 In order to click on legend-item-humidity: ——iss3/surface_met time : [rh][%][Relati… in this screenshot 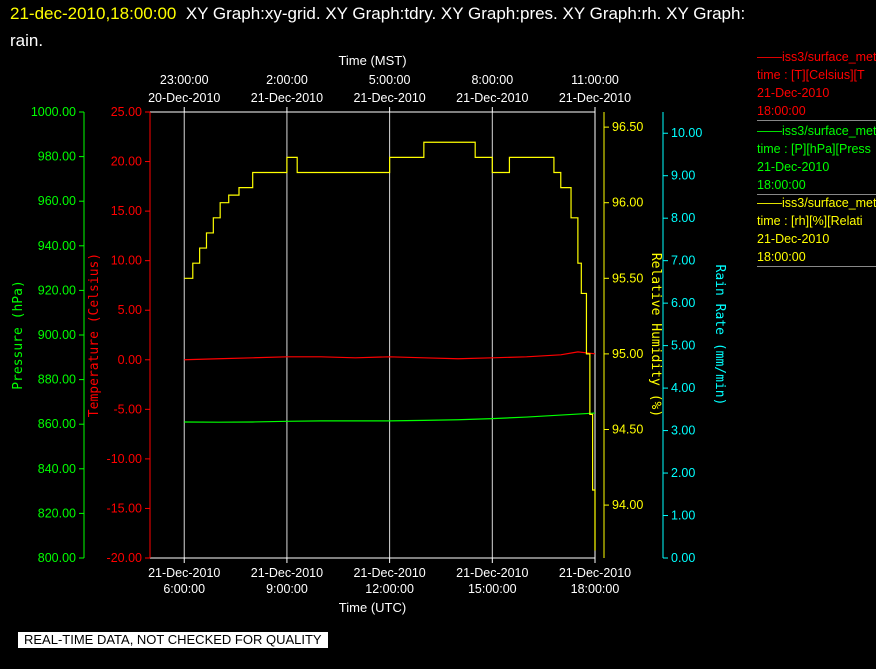, I will do `click(816, 230)`.